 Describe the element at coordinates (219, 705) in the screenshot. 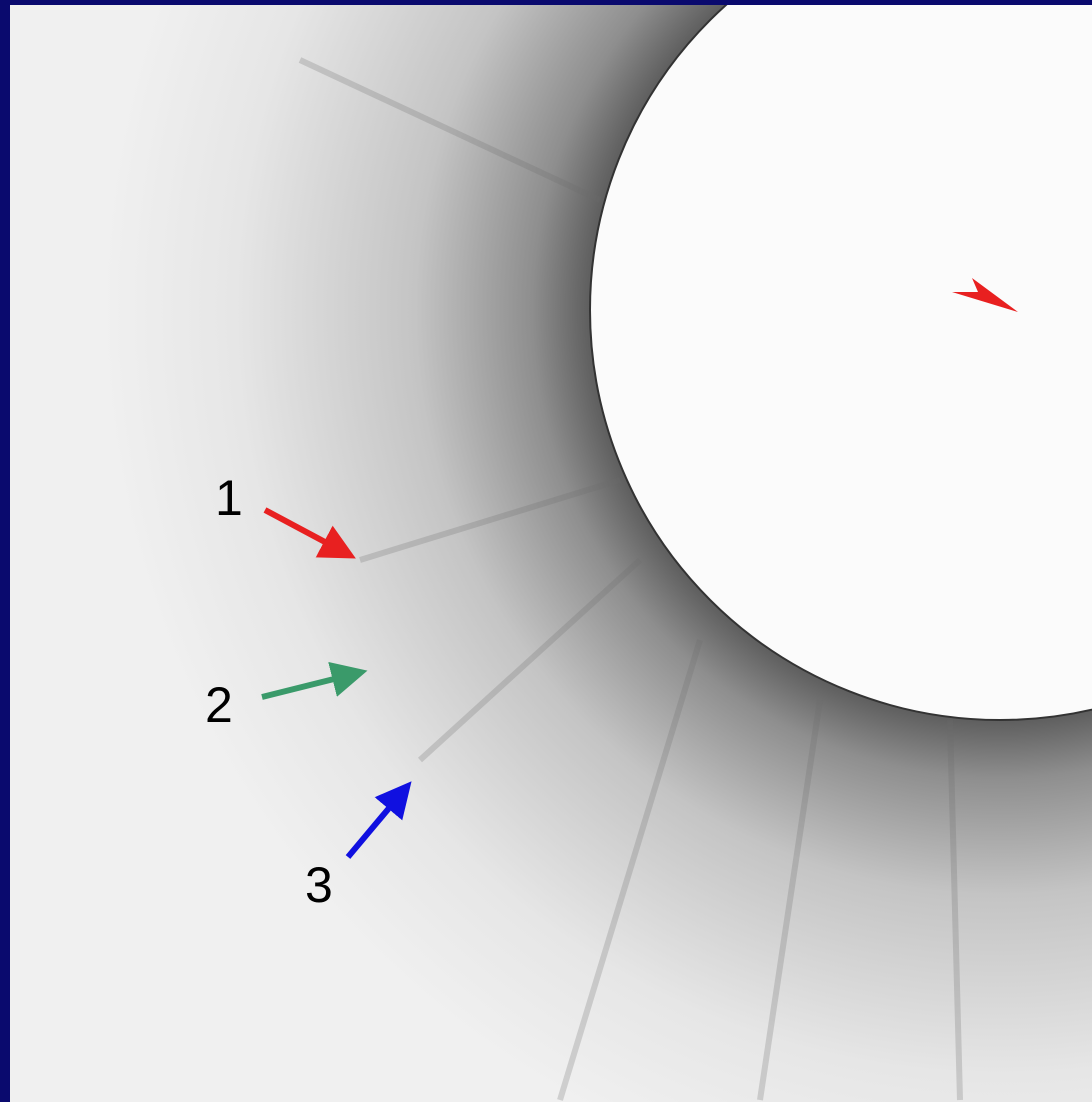

I see `label-2: 2` at that location.